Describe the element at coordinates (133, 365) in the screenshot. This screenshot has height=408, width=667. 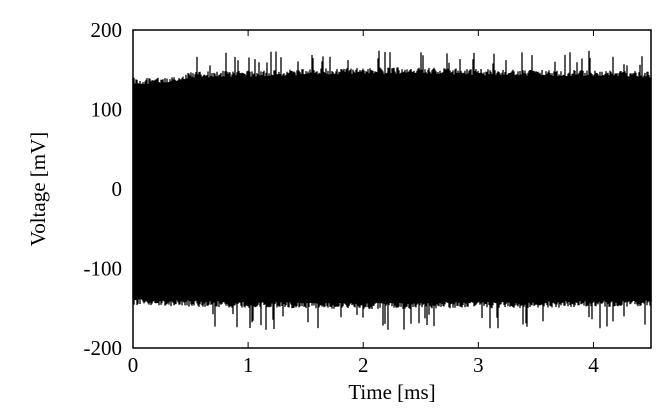
I see `x-tick-label: 0` at that location.